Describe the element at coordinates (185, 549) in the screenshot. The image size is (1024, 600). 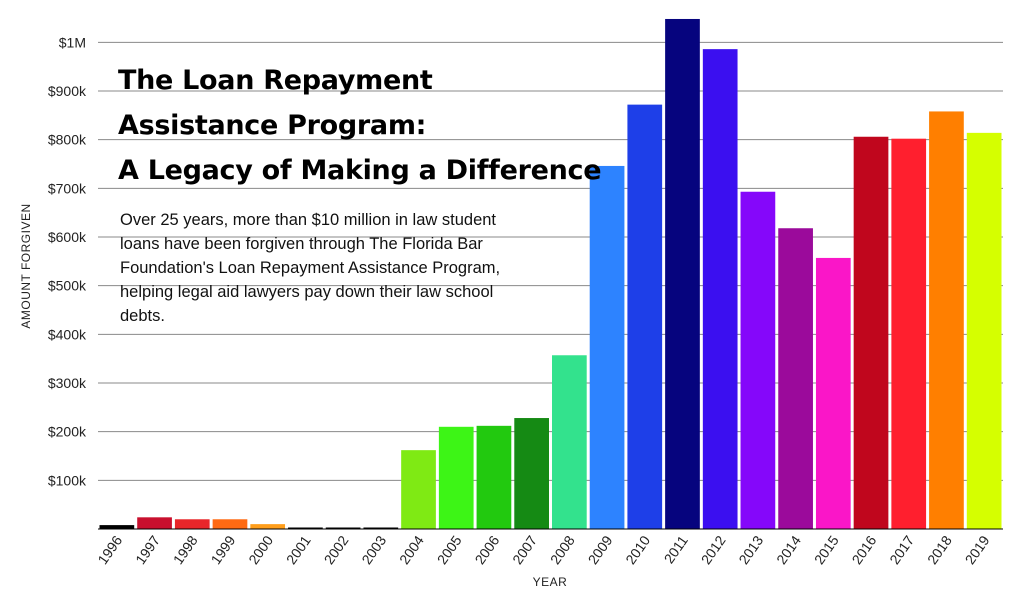
I see `x-tick-label: 1998` at that location.